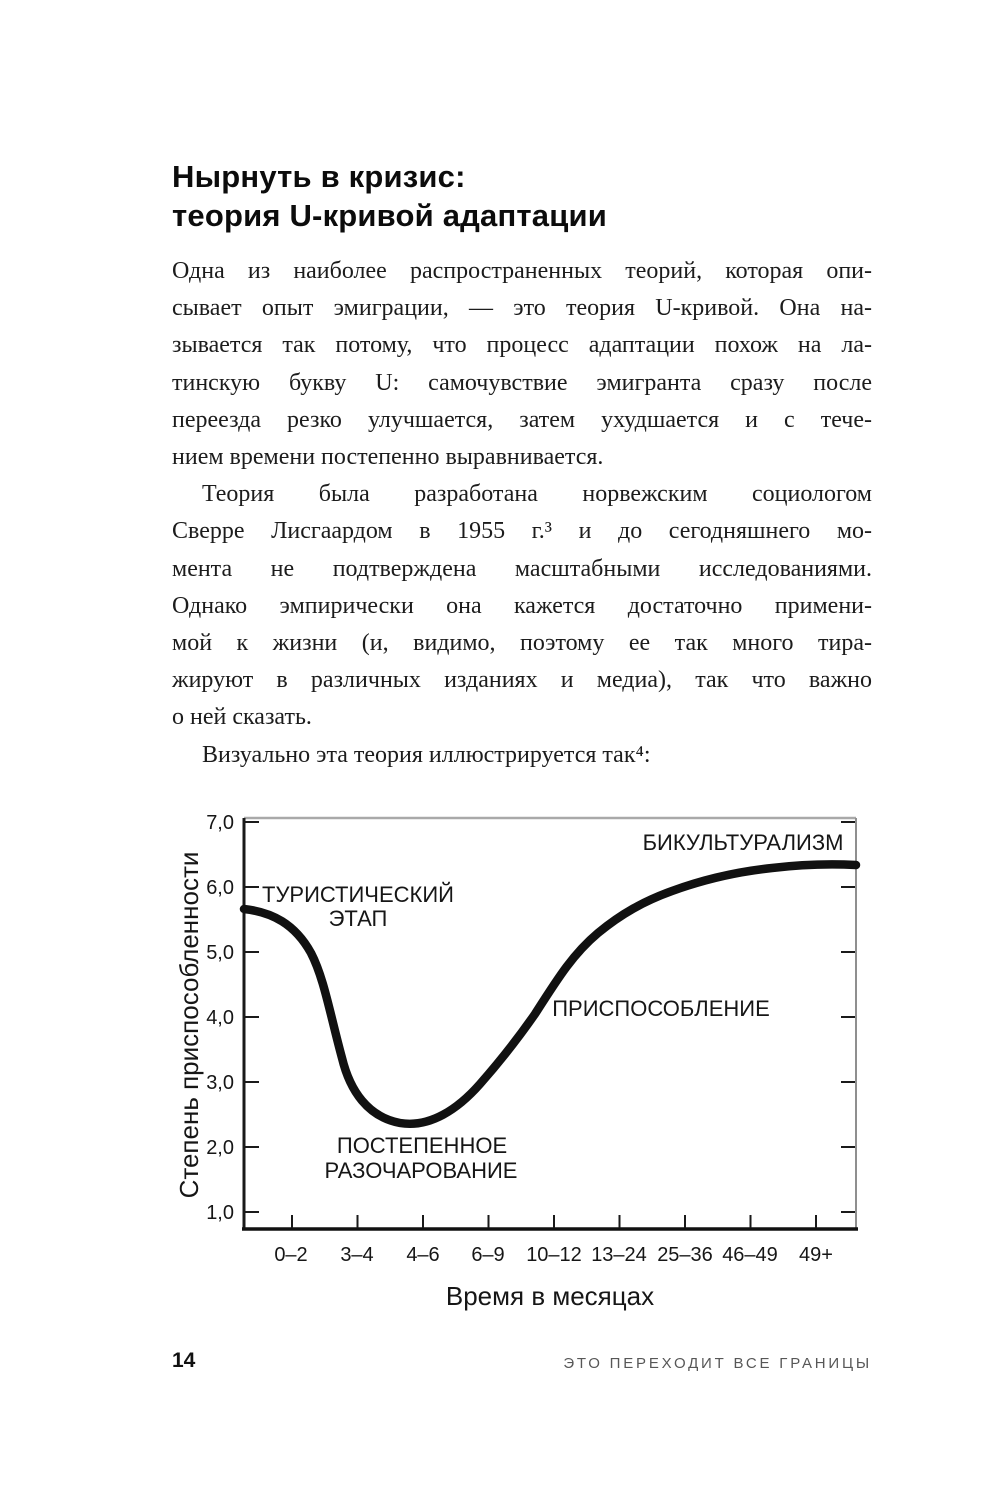 This screenshot has width=1000, height=1507. Describe the element at coordinates (220, 1213) in the screenshot. I see `y-tick-label: 1,0` at that location.